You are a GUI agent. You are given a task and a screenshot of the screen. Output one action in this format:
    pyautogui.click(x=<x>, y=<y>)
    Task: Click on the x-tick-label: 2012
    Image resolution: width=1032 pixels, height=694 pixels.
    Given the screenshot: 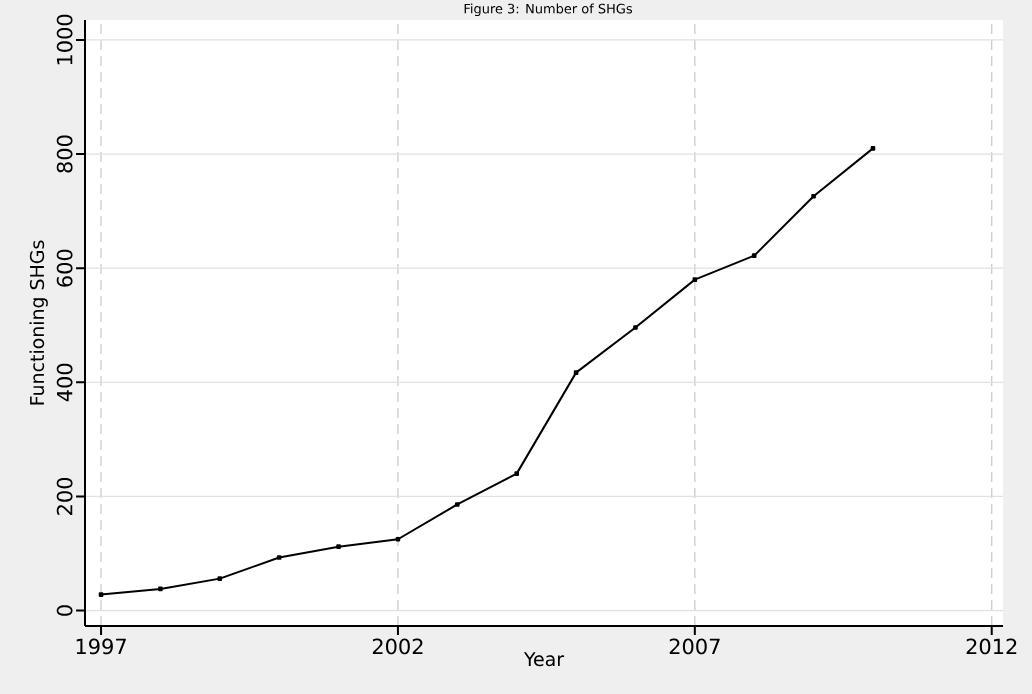 What is the action you would take?
    pyautogui.click(x=991, y=646)
    